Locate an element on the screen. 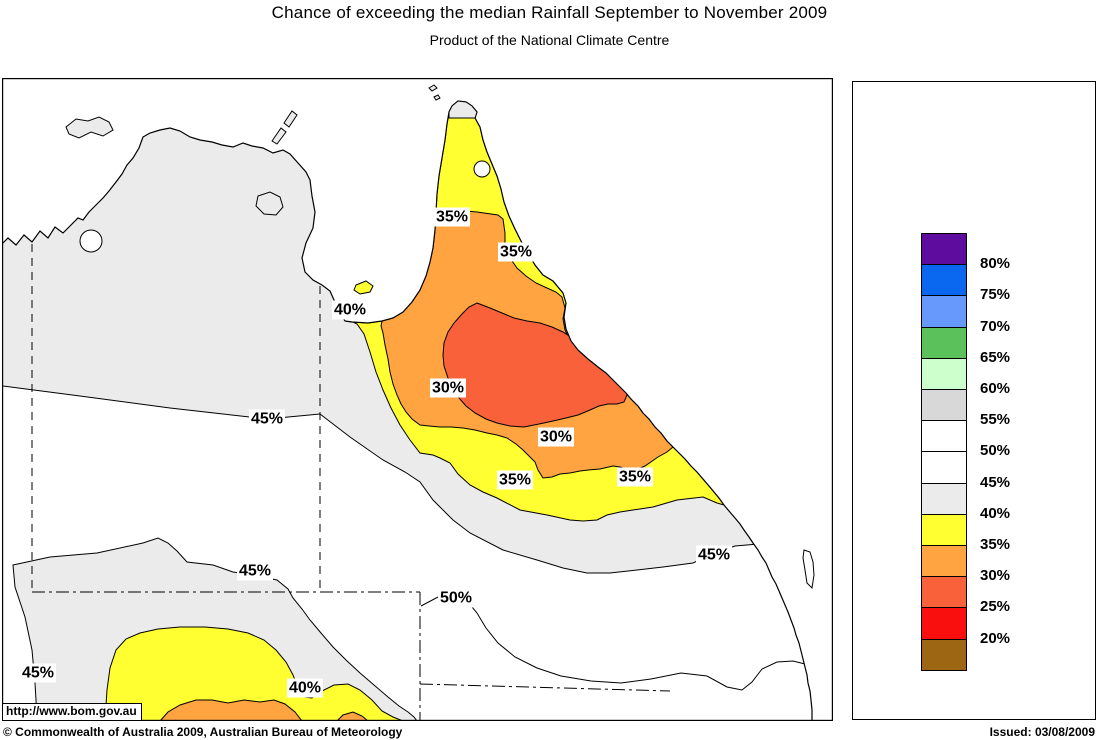 The image size is (1099, 740). issued-date-text: Issued: 03/08/2009 is located at coordinates (1042, 732).